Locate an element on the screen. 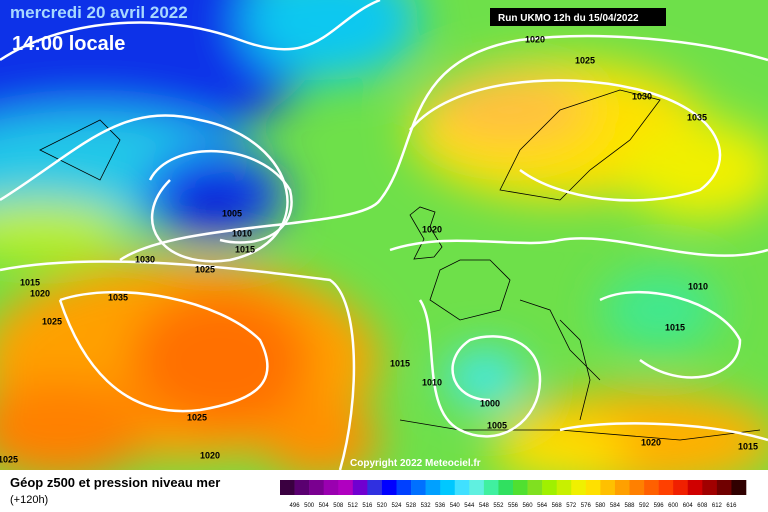  scale-label: 500 is located at coordinates (309, 506).